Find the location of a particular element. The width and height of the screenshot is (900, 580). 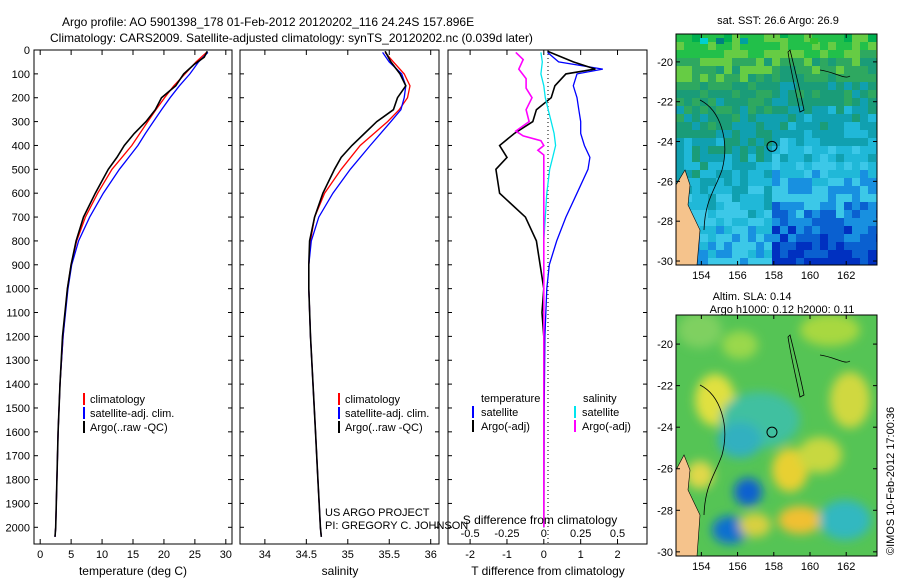

x-tick-label: -2 is located at coordinates (470, 555).